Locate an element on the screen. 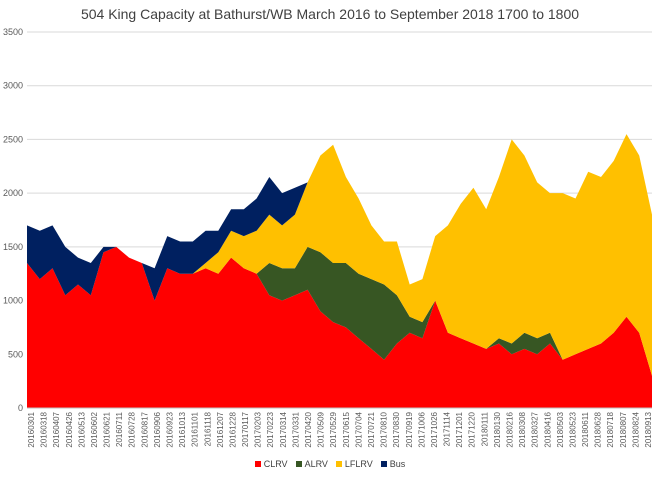 This screenshot has height=478, width=660. y-tick-label: 3500 is located at coordinates (13, 32).